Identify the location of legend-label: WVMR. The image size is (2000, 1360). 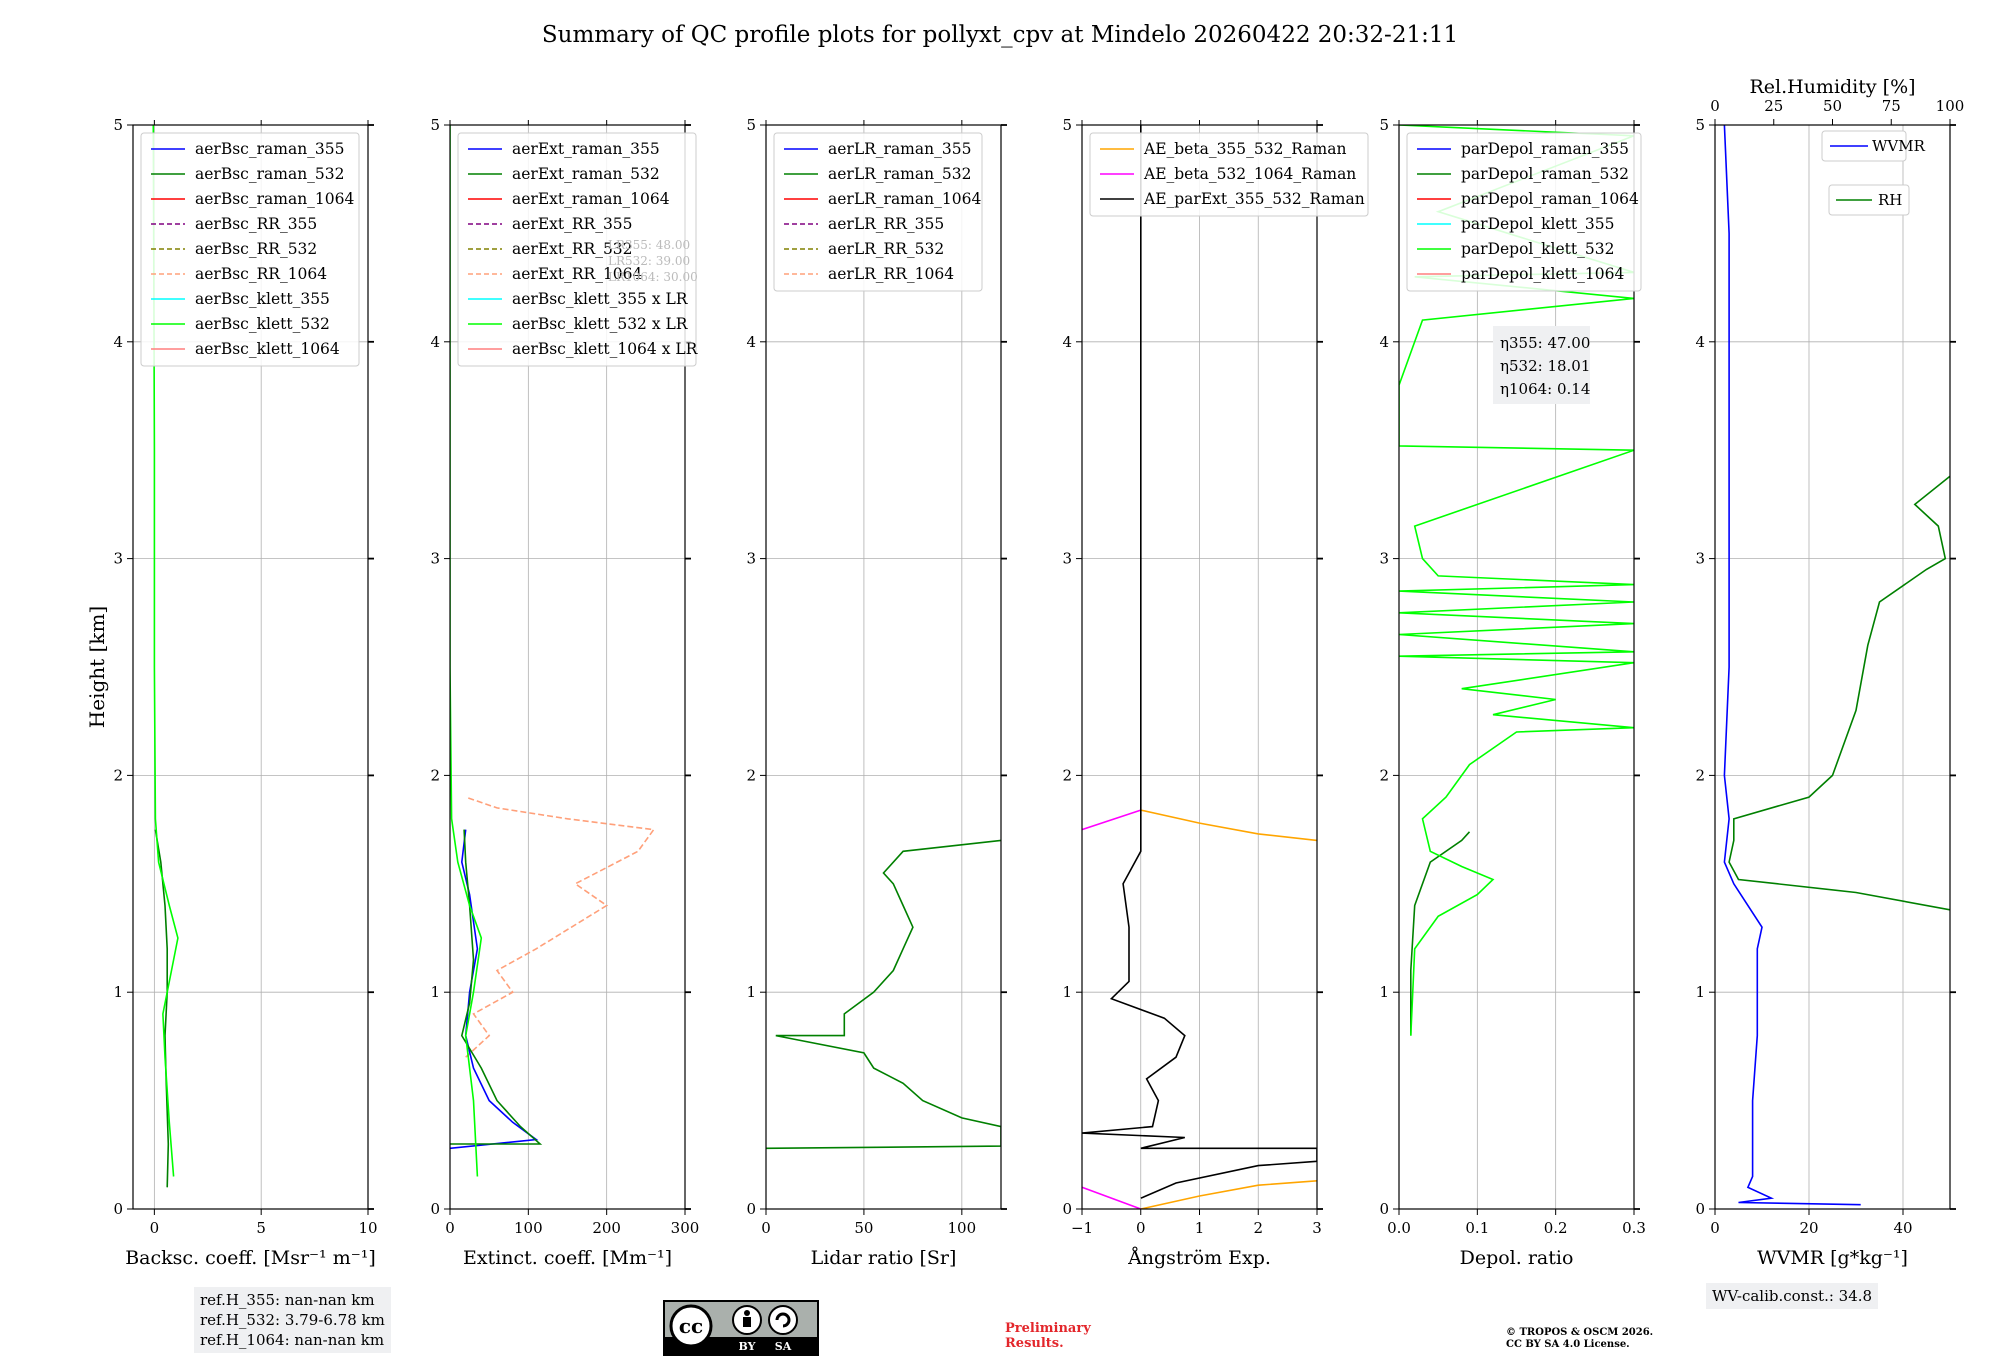
(1899, 146).